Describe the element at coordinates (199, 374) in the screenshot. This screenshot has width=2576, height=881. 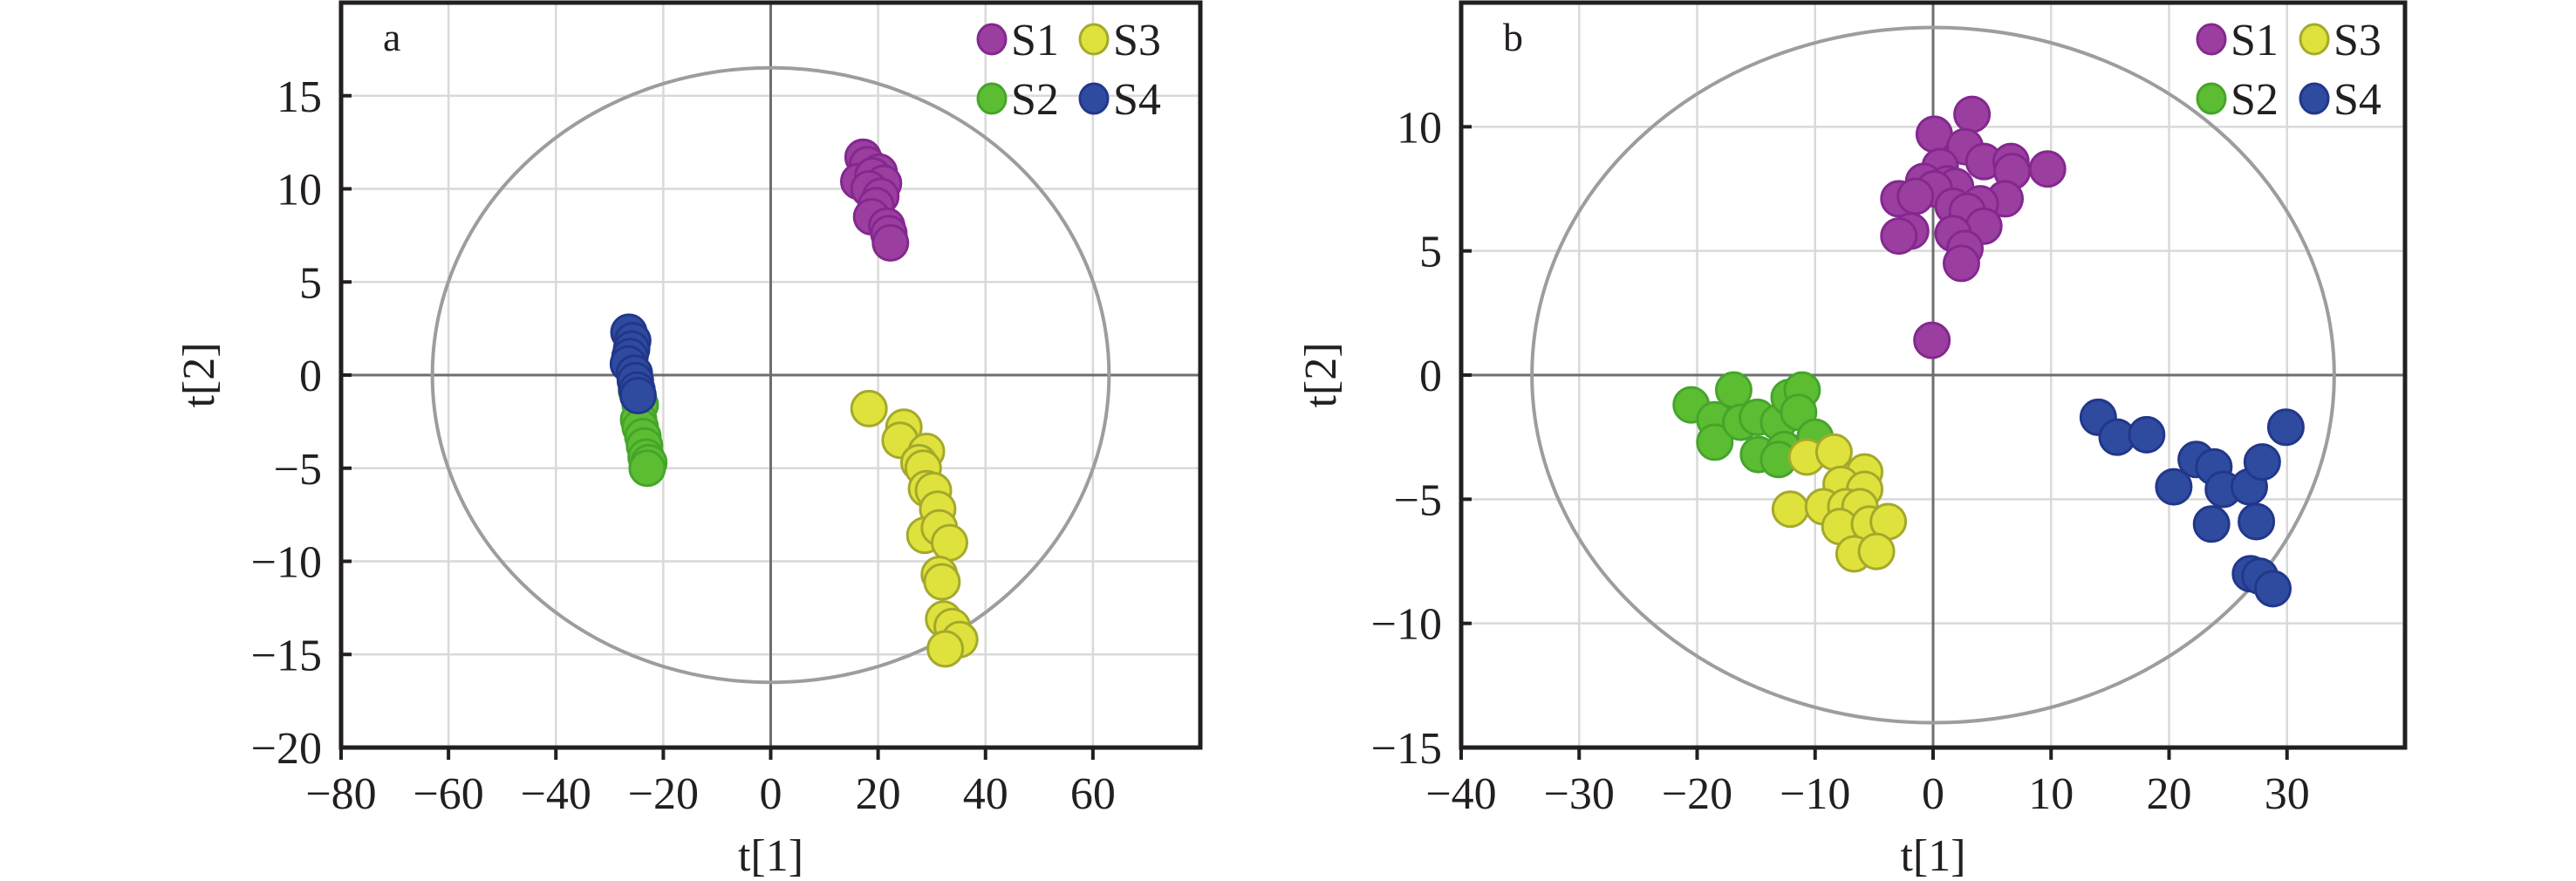
I see `y-axis-title: t[2]` at that location.